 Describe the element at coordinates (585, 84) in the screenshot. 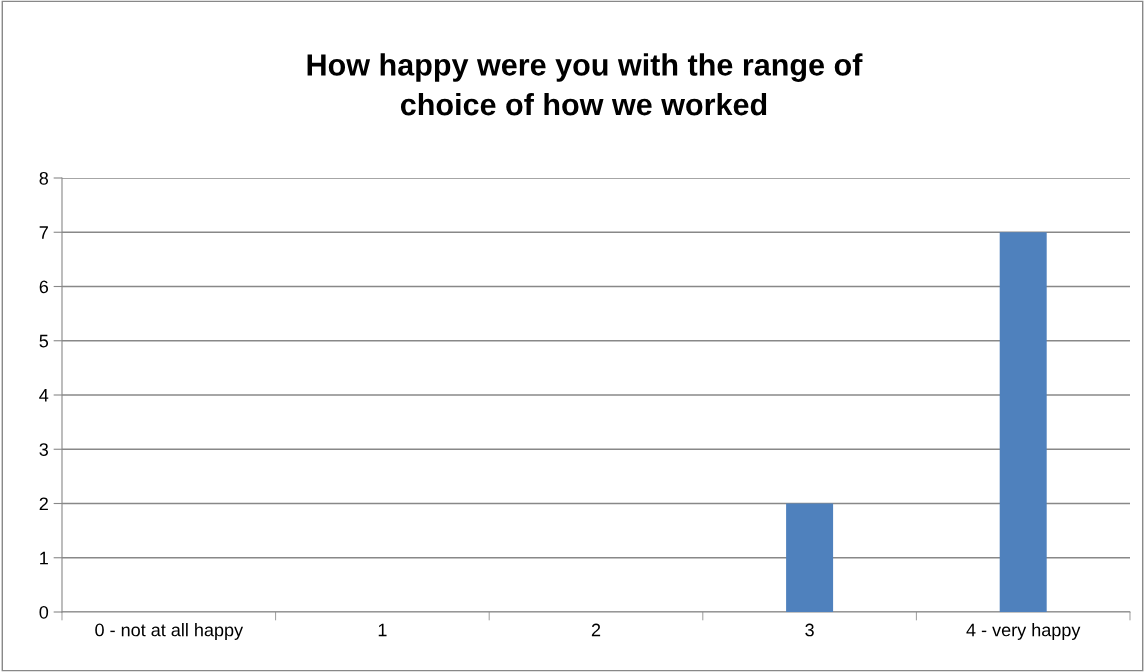

I see `chart-title: How happy were you with the range of choice of how we worked` at that location.